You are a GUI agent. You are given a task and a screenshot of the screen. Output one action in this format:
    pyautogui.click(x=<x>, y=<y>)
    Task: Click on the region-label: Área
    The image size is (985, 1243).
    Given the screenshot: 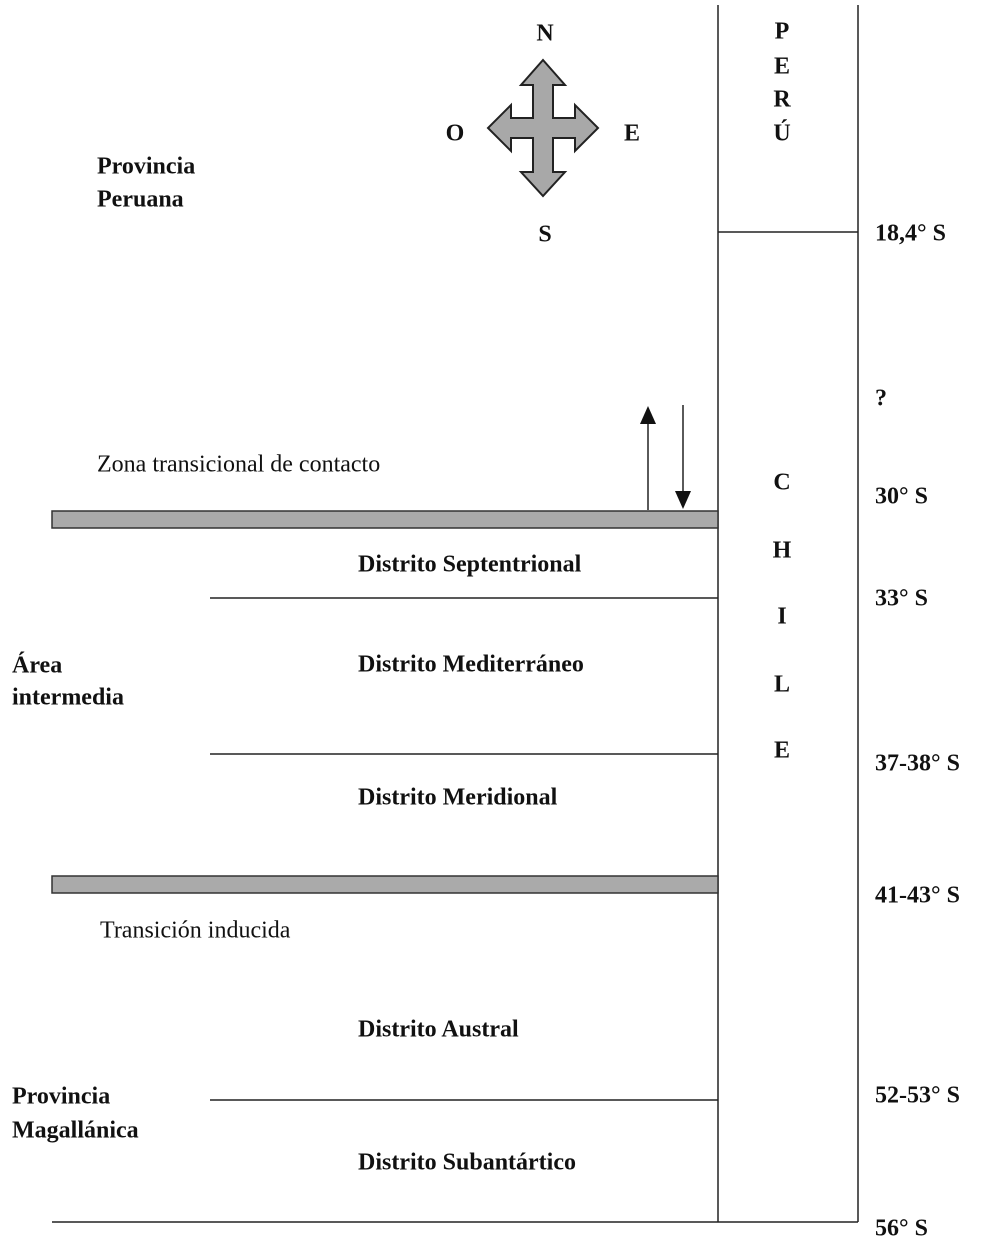 What is the action you would take?
    pyautogui.click(x=37, y=666)
    